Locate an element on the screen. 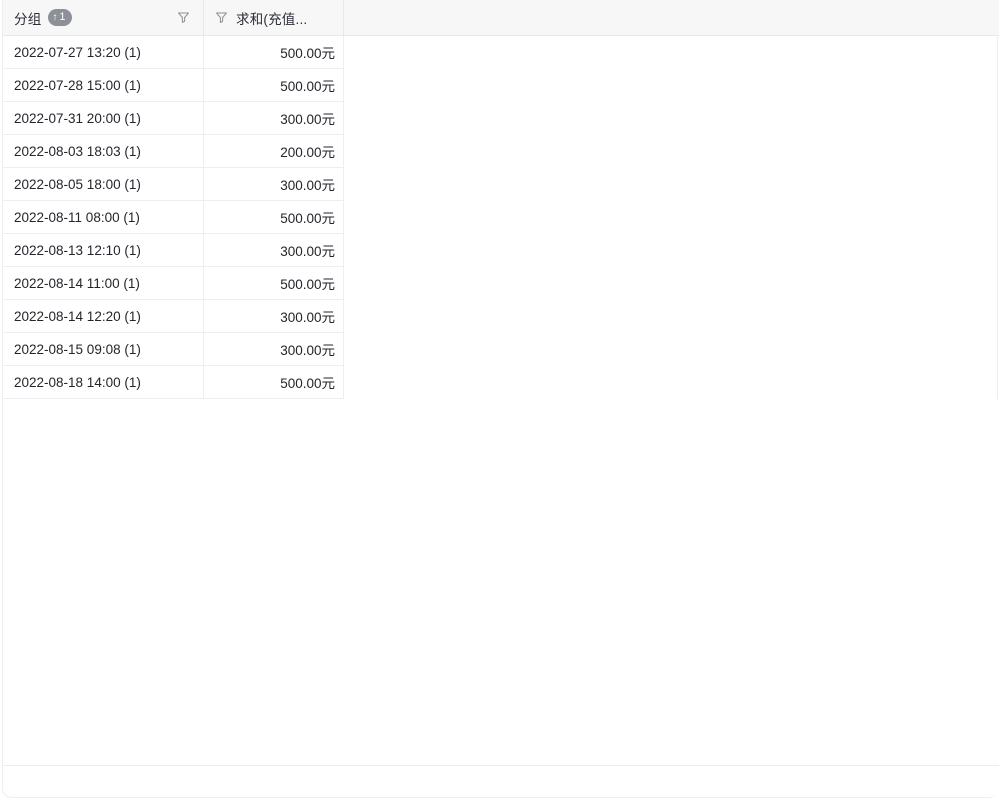 This screenshot has height=800, width=1000. cell-group: 2022-08-03 18:03 (1) is located at coordinates (103, 151).